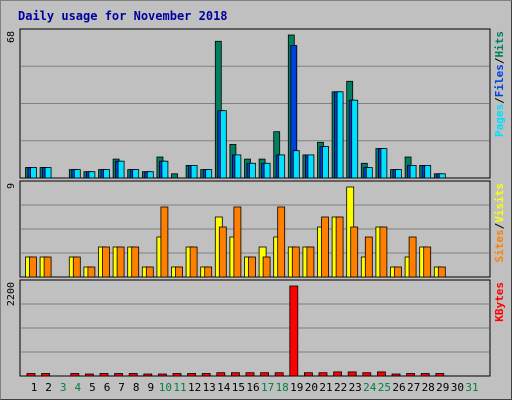 This screenshot has height=400, width=512. I want to click on day-label-5: 5, so click(92, 387).